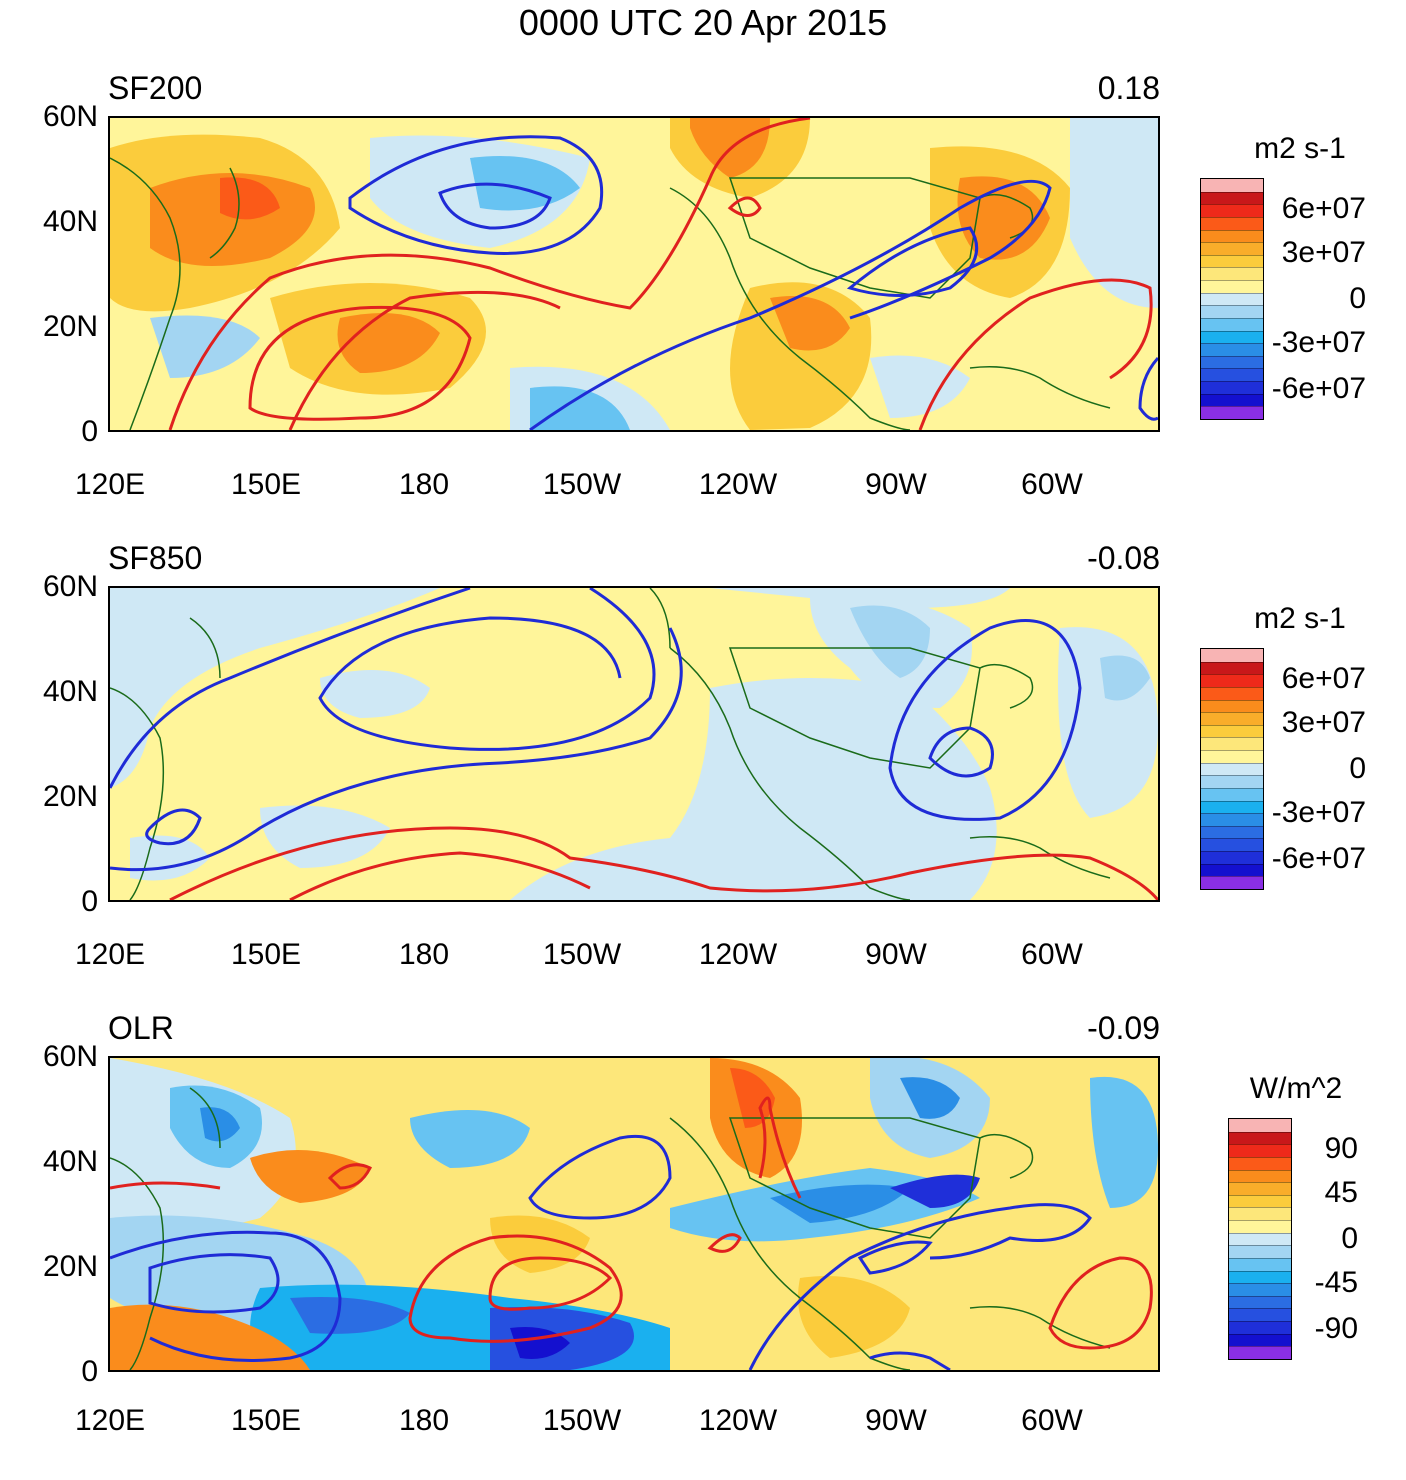 The height and width of the screenshot is (1480, 1406). Describe the element at coordinates (155, 558) in the screenshot. I see `panel-sf850-title: SF850` at that location.